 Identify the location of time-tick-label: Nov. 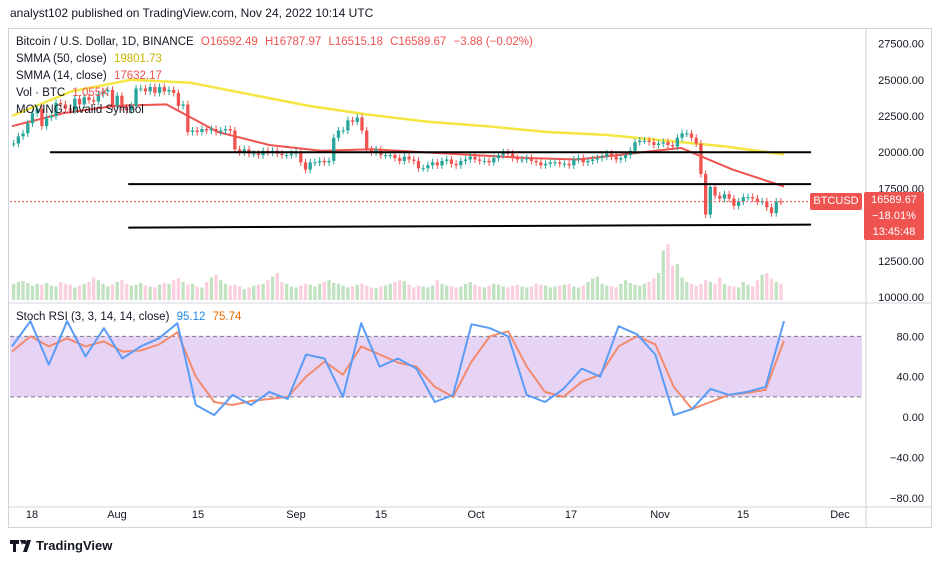
(660, 515).